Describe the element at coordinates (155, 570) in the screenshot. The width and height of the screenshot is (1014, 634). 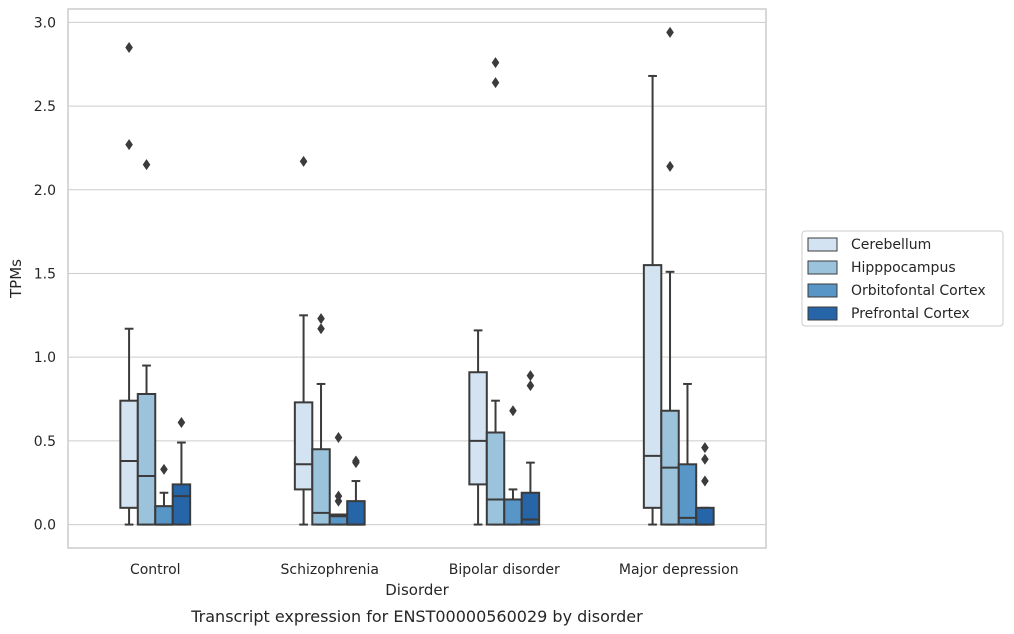
I see `x-tick-label: Control` at that location.